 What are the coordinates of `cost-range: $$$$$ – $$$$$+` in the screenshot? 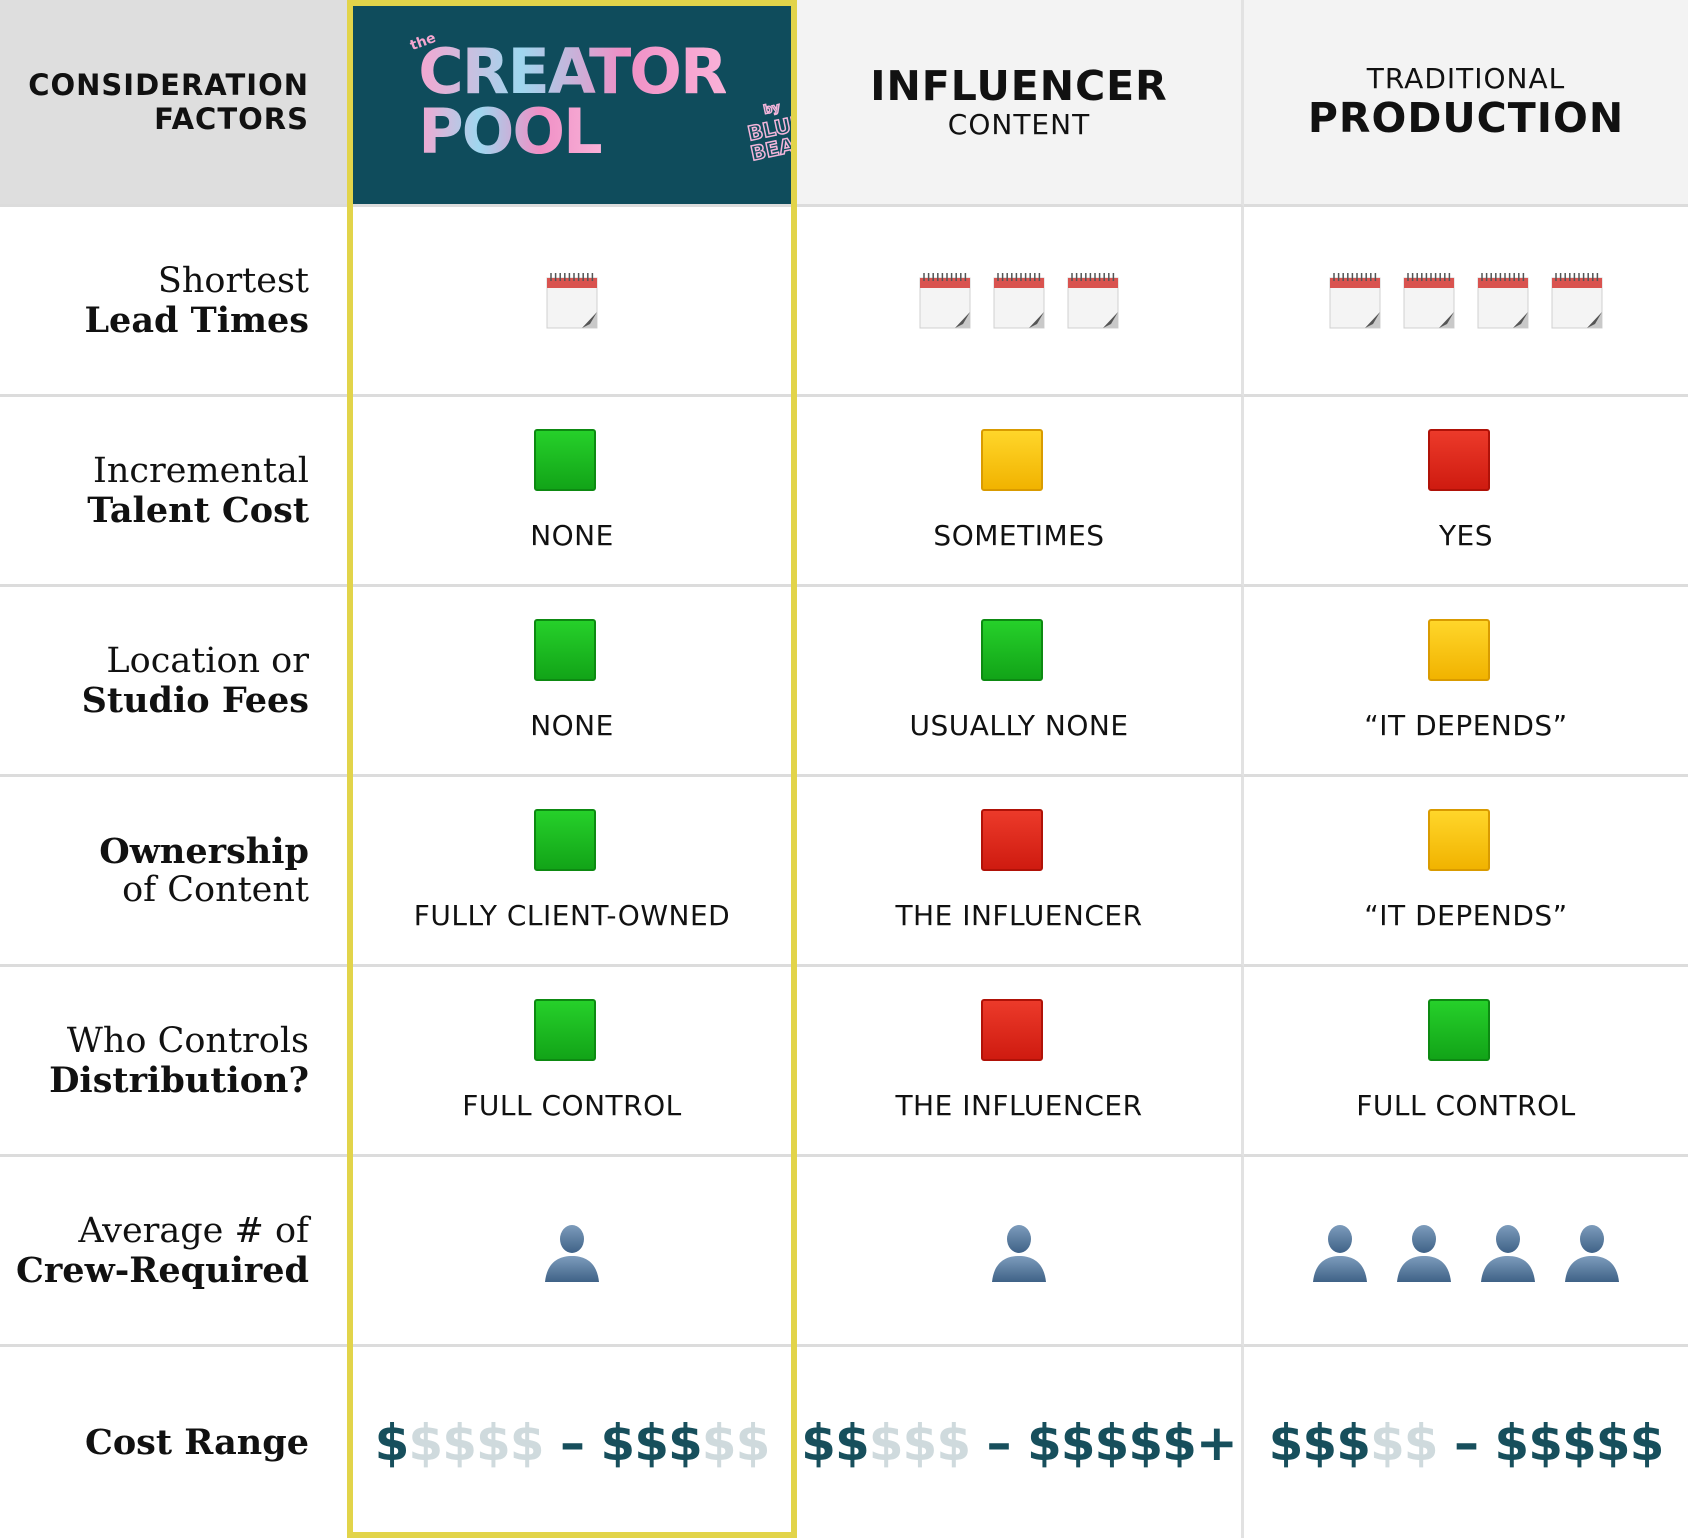 It's located at (1019, 1442).